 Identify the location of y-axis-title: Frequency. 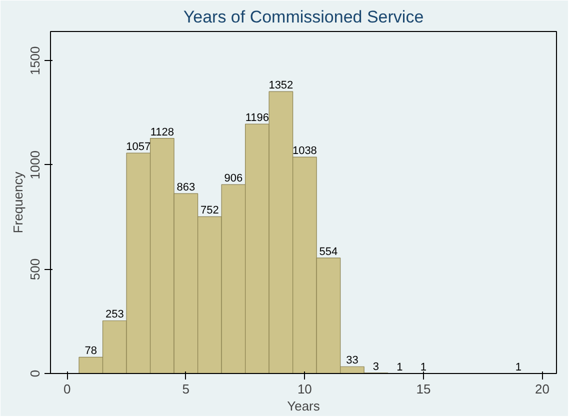
(18, 202).